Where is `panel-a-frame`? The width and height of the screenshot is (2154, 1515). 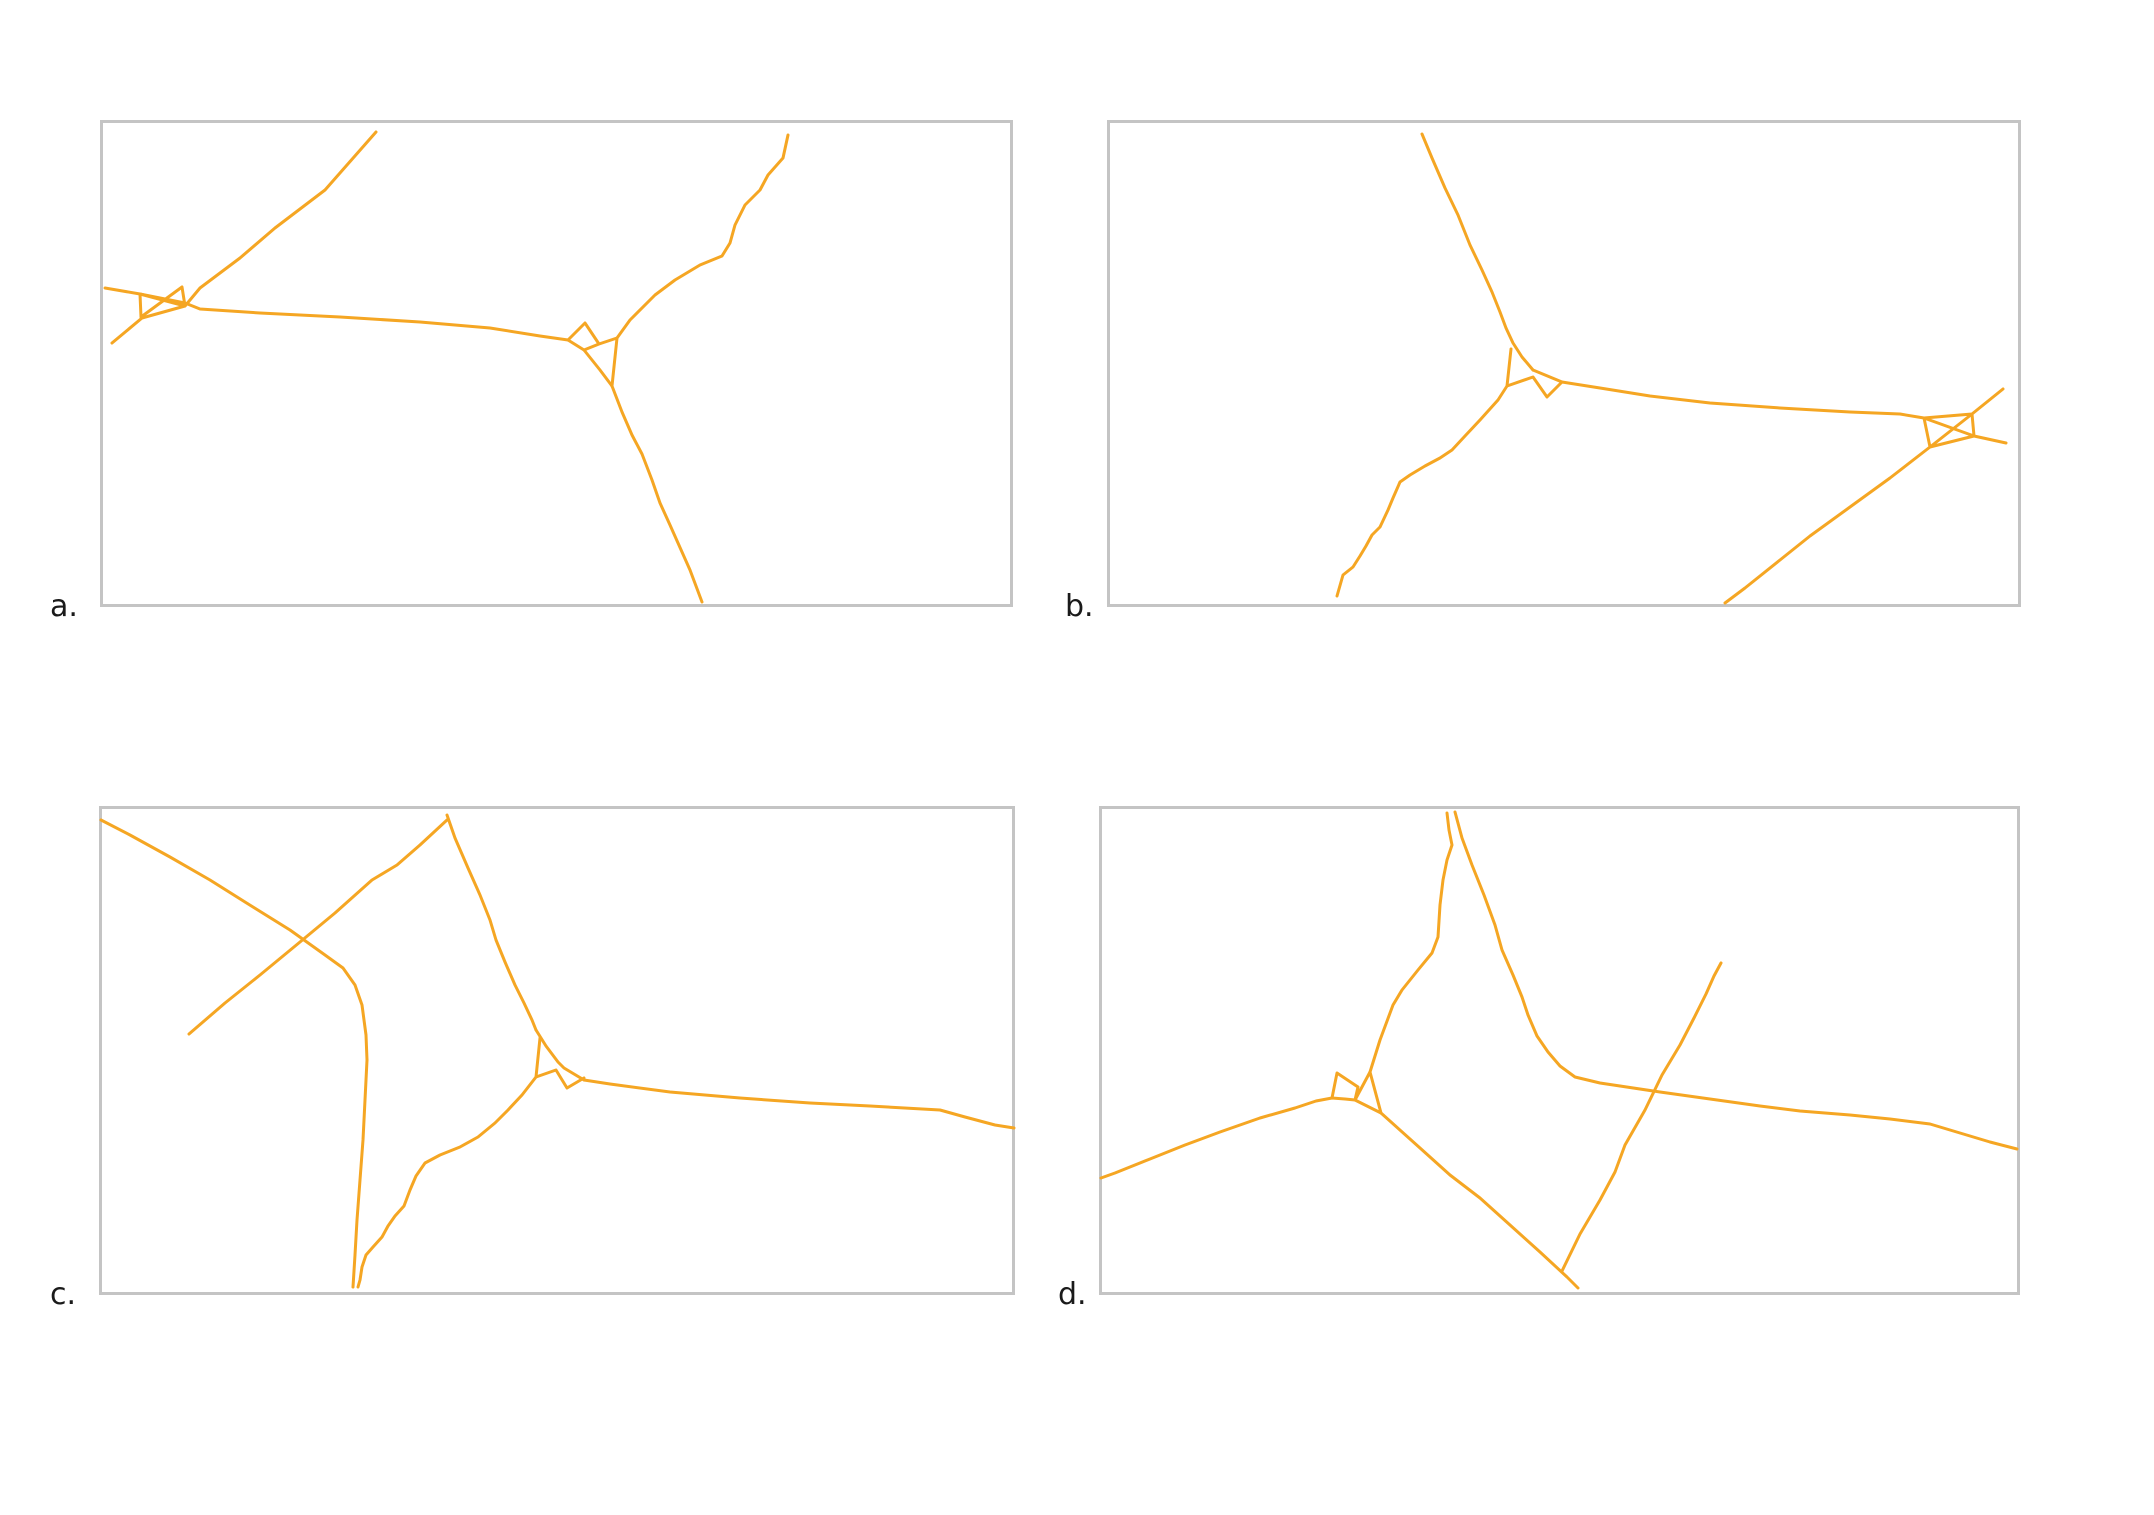 panel-a-frame is located at coordinates (556, 363).